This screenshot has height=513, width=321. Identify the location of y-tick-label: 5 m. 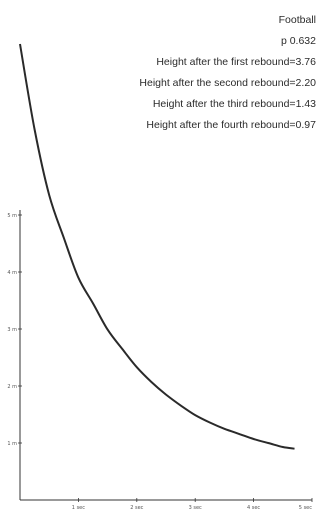
(12, 216).